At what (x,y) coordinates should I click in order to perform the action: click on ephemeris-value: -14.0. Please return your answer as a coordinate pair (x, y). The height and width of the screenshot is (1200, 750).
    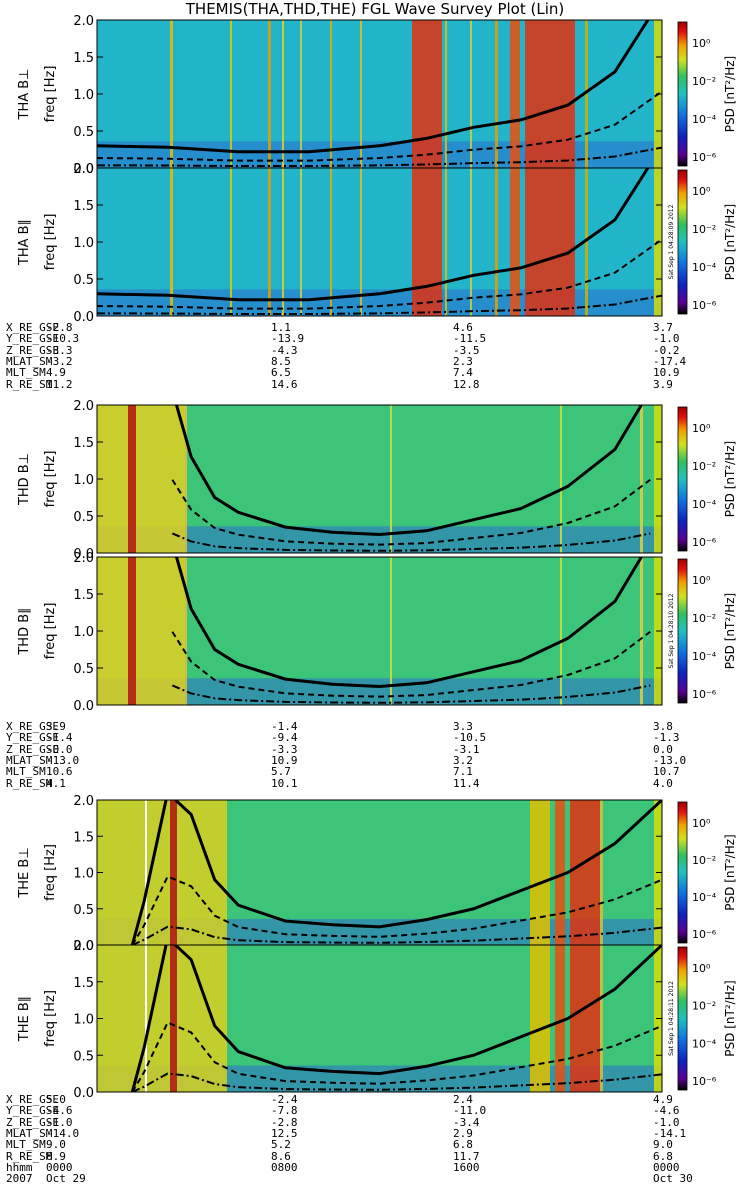
    Looking at the image, I should click on (63, 1133).